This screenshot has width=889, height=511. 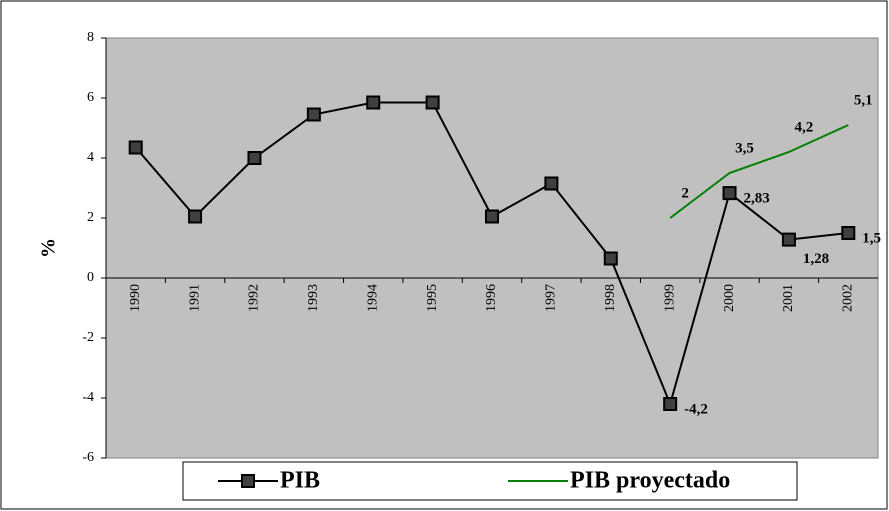 I want to click on legend, so click(x=490, y=481).